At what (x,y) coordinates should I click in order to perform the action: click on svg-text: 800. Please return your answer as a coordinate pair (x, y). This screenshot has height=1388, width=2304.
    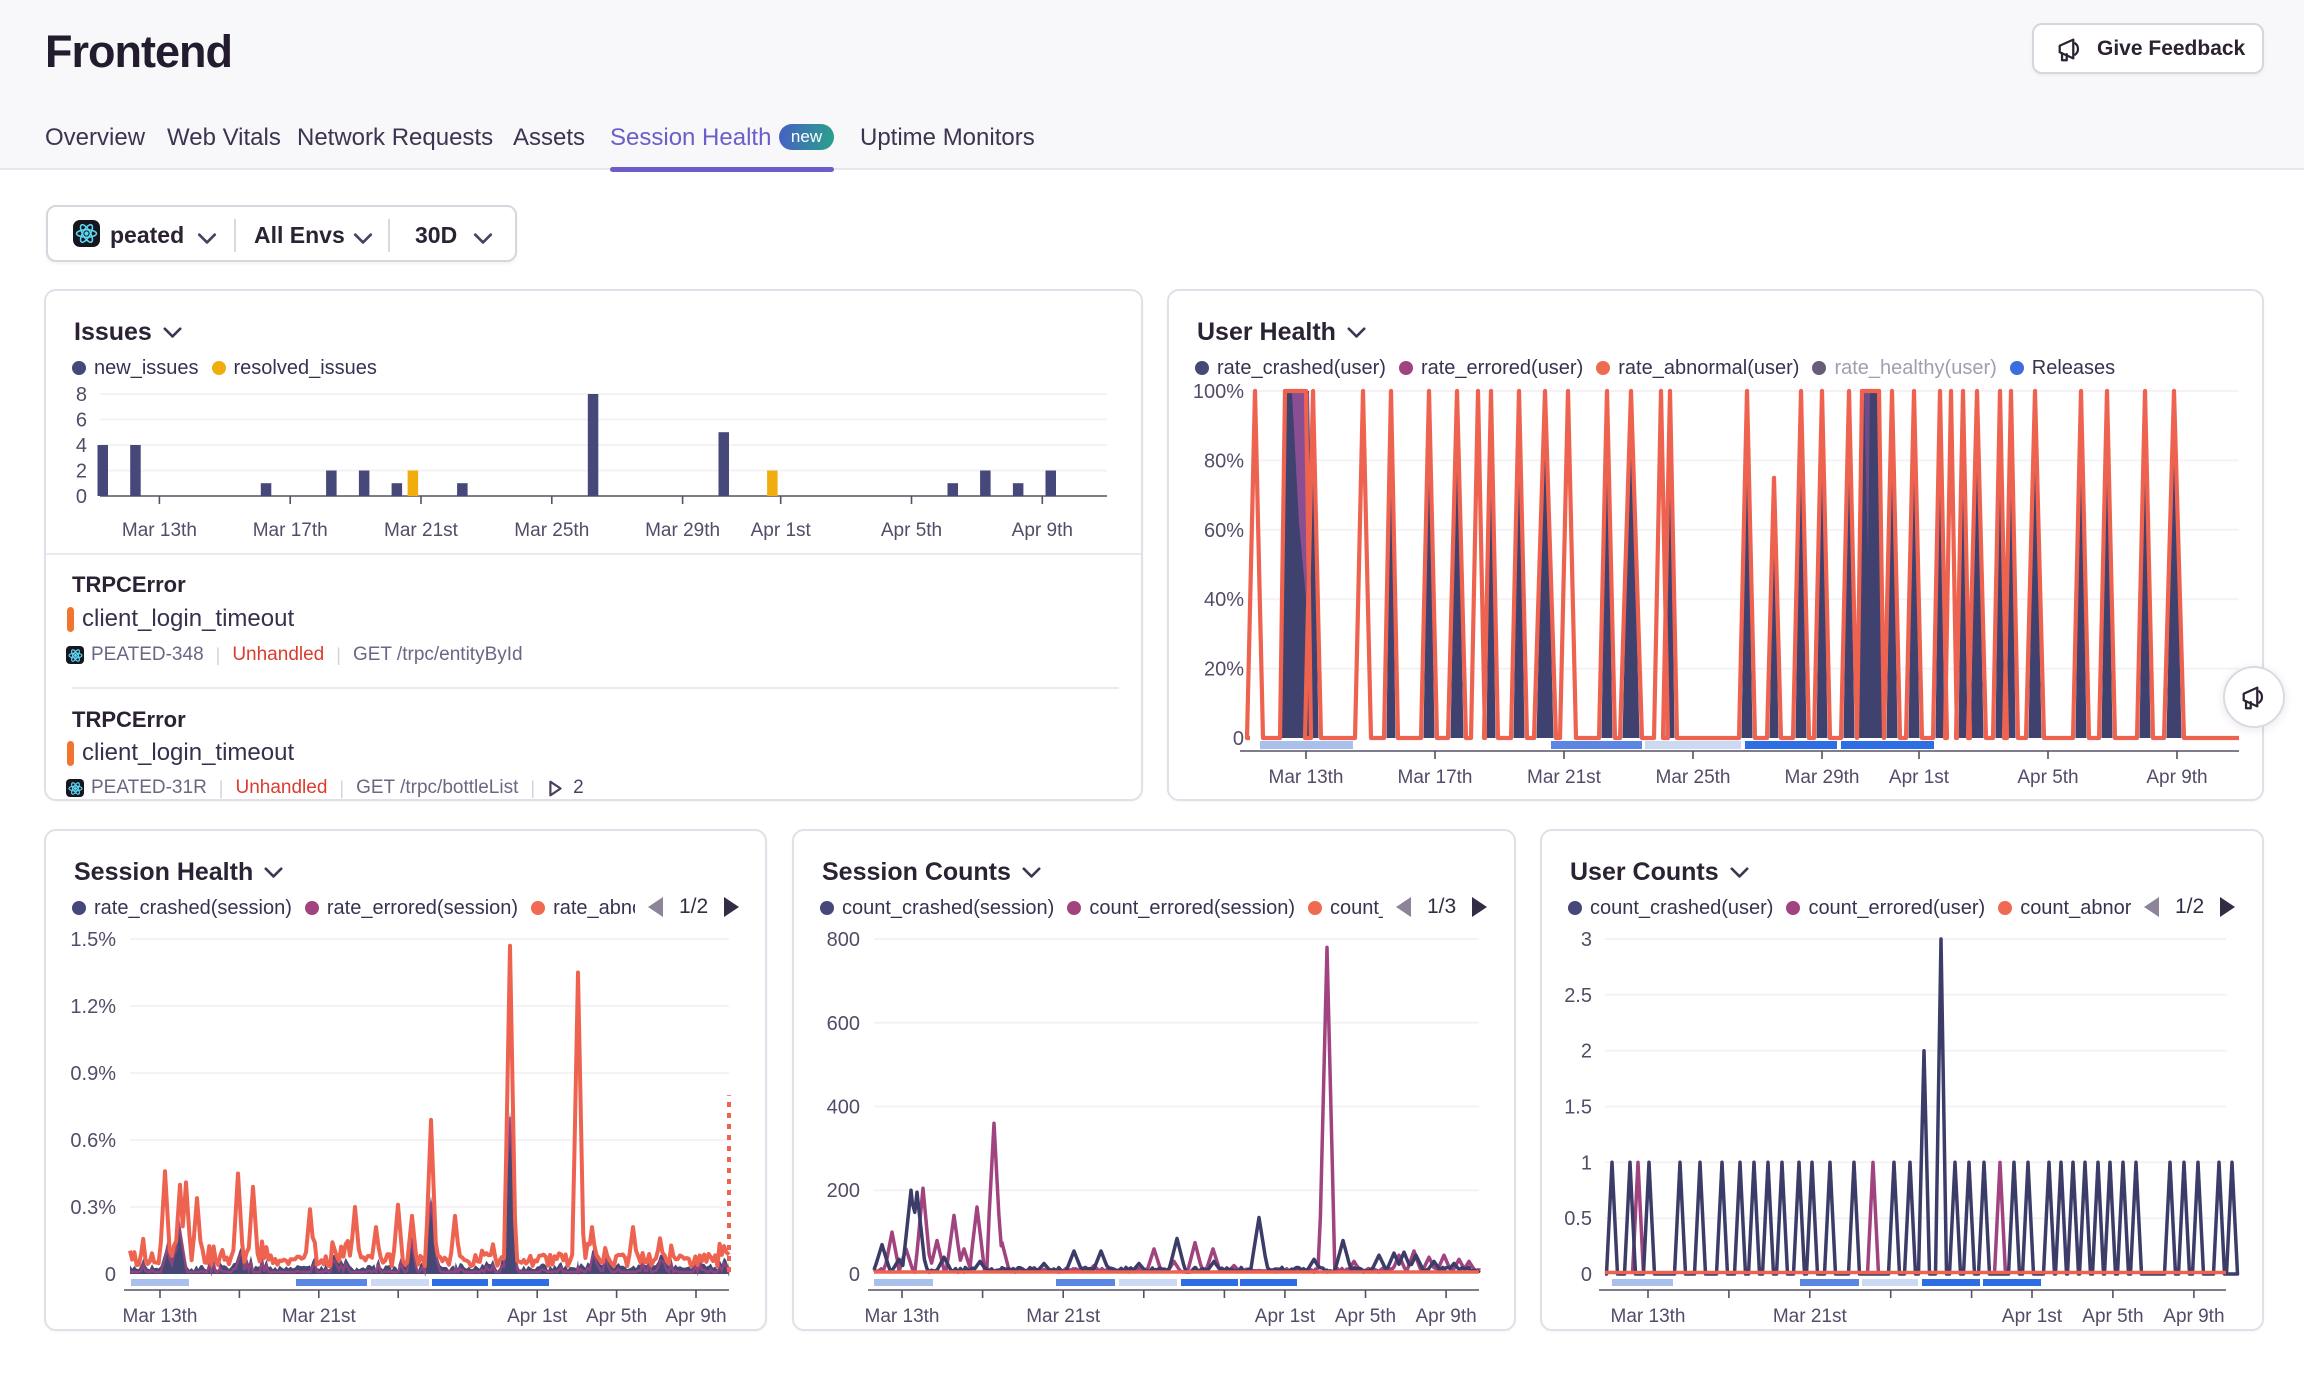
    Looking at the image, I should click on (843, 940).